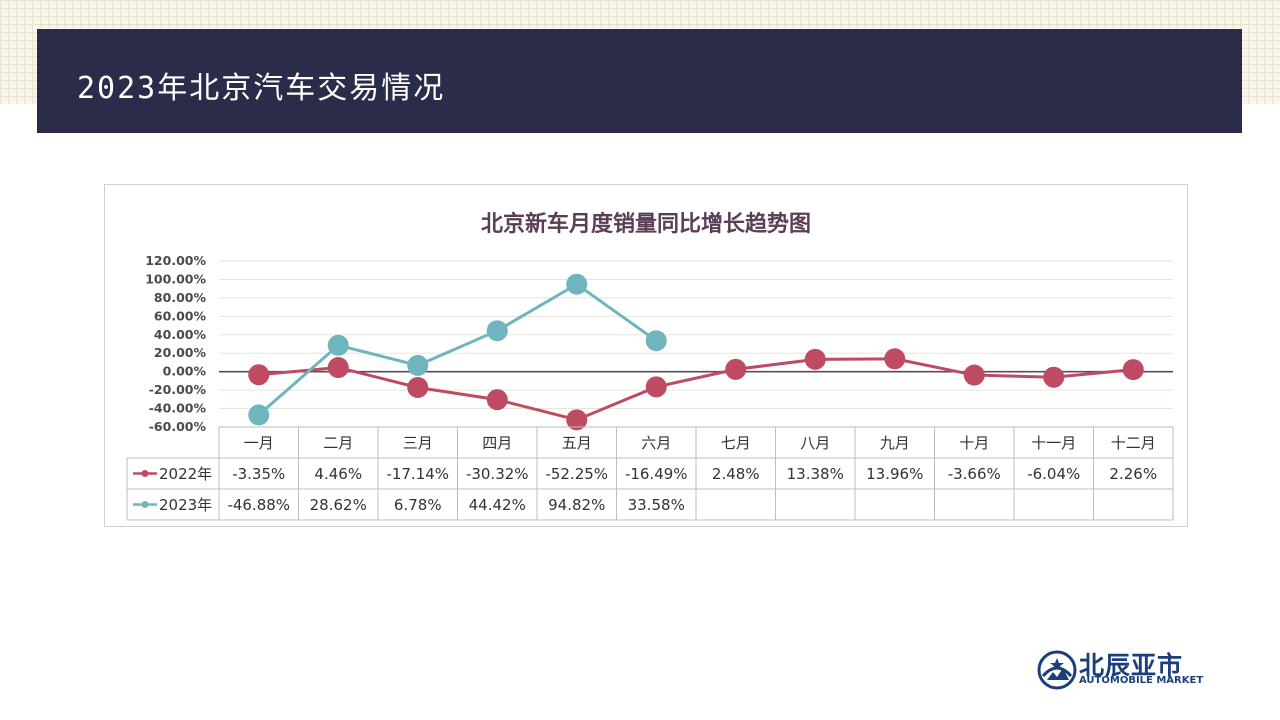  I want to click on series-line-2023年, so click(457, 349).